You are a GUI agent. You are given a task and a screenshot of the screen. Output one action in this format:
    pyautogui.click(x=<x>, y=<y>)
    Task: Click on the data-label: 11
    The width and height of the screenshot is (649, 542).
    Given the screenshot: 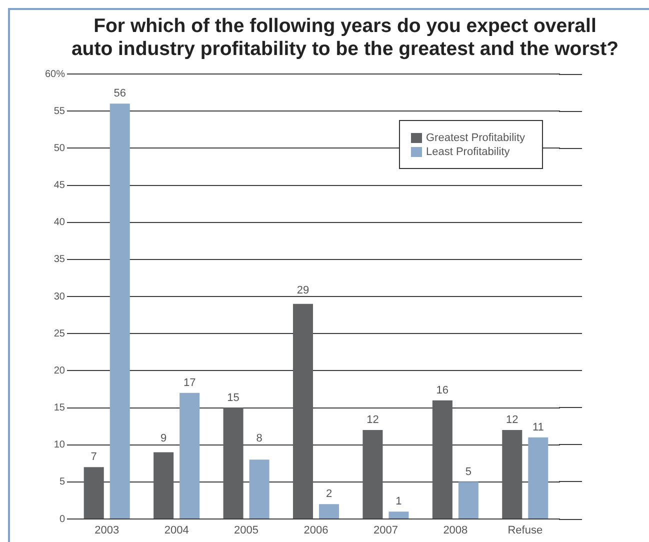 What is the action you would take?
    pyautogui.click(x=538, y=427)
    